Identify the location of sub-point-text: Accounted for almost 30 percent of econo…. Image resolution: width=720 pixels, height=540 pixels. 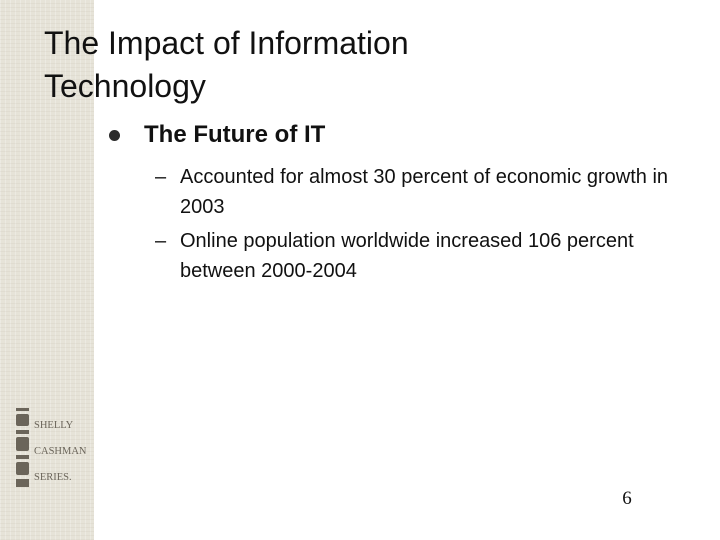
(424, 192).